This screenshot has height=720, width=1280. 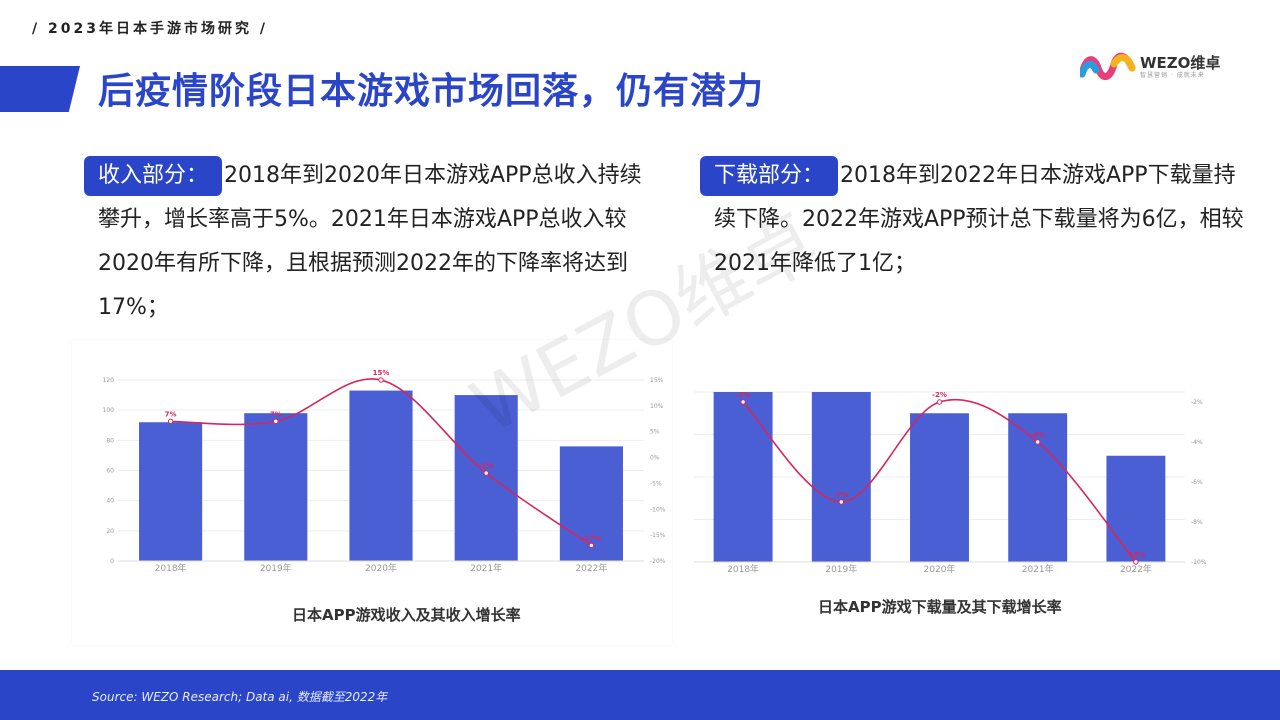 What do you see at coordinates (110, 531) in the screenshot?
I see `y-tick-label: 20` at bounding box center [110, 531].